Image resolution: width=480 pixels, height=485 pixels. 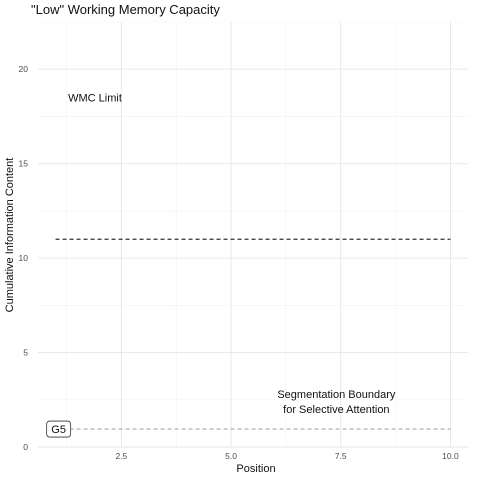 What do you see at coordinates (24, 164) in the screenshot?
I see `y-tick-label: 15` at bounding box center [24, 164].